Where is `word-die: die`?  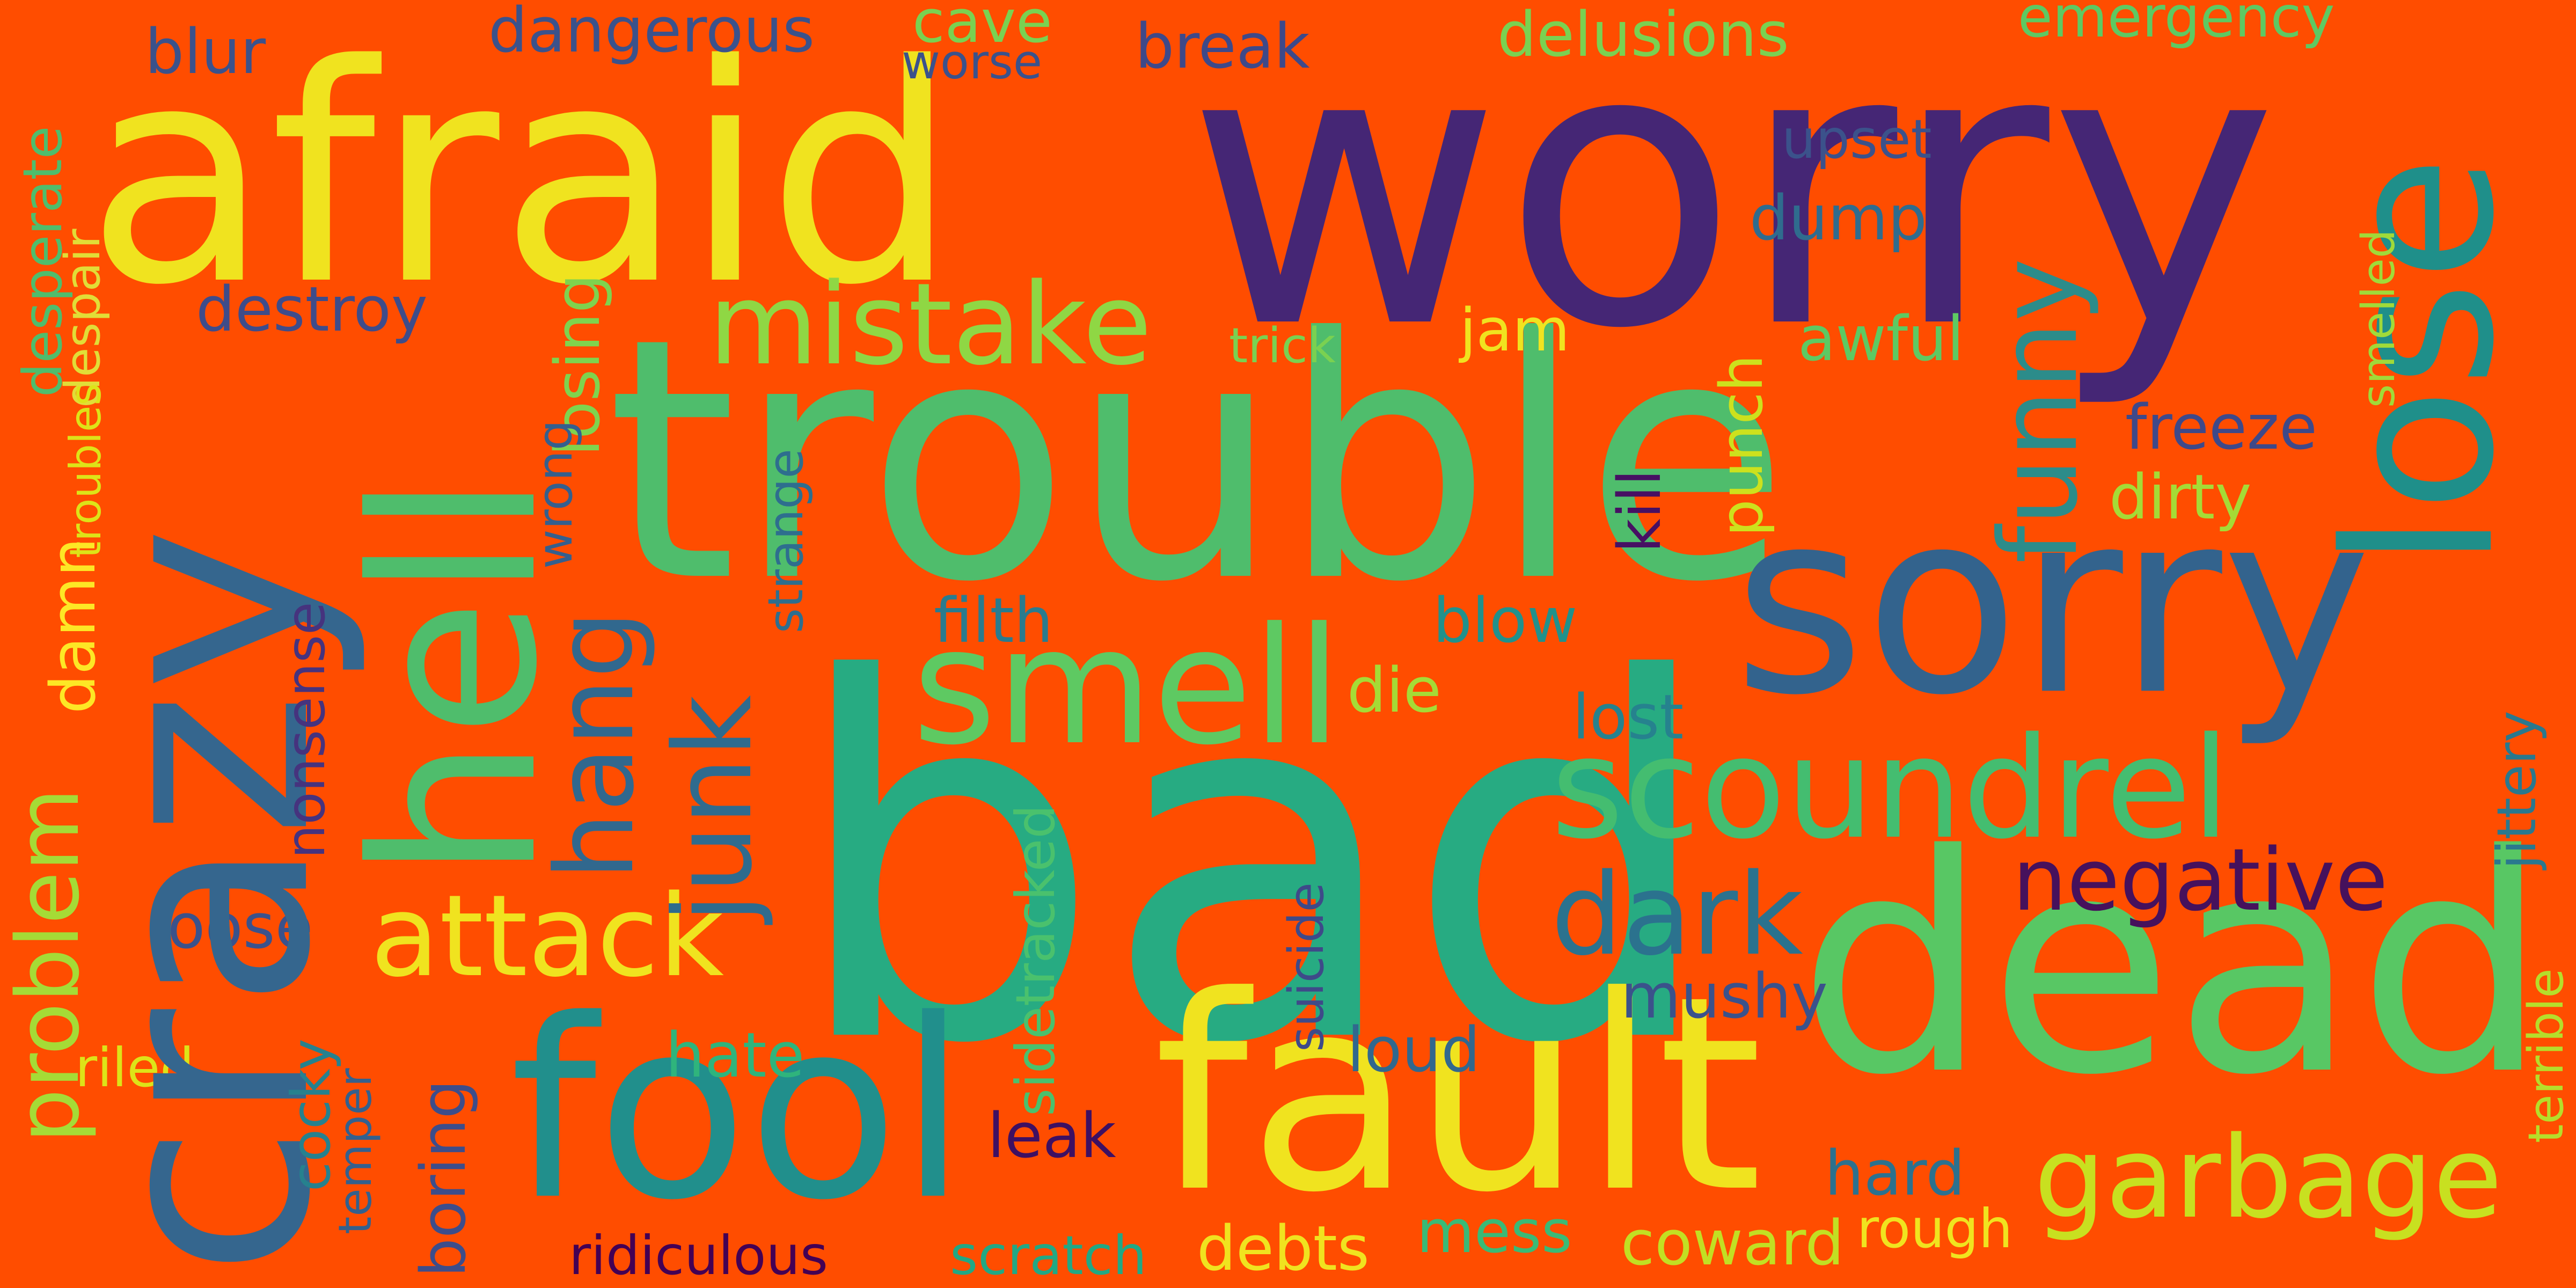 word-die: die is located at coordinates (1394, 691).